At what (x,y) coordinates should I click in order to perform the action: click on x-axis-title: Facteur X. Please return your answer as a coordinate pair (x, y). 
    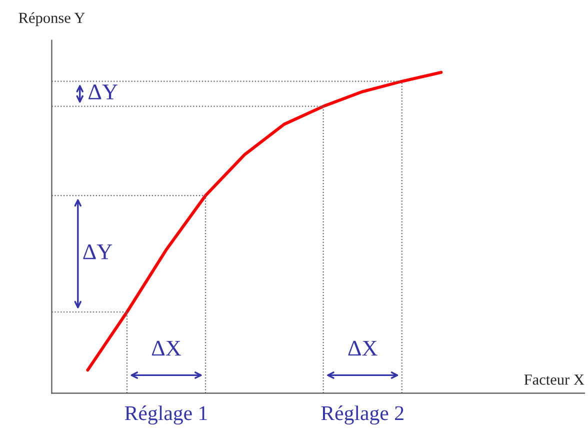
    Looking at the image, I should click on (554, 379).